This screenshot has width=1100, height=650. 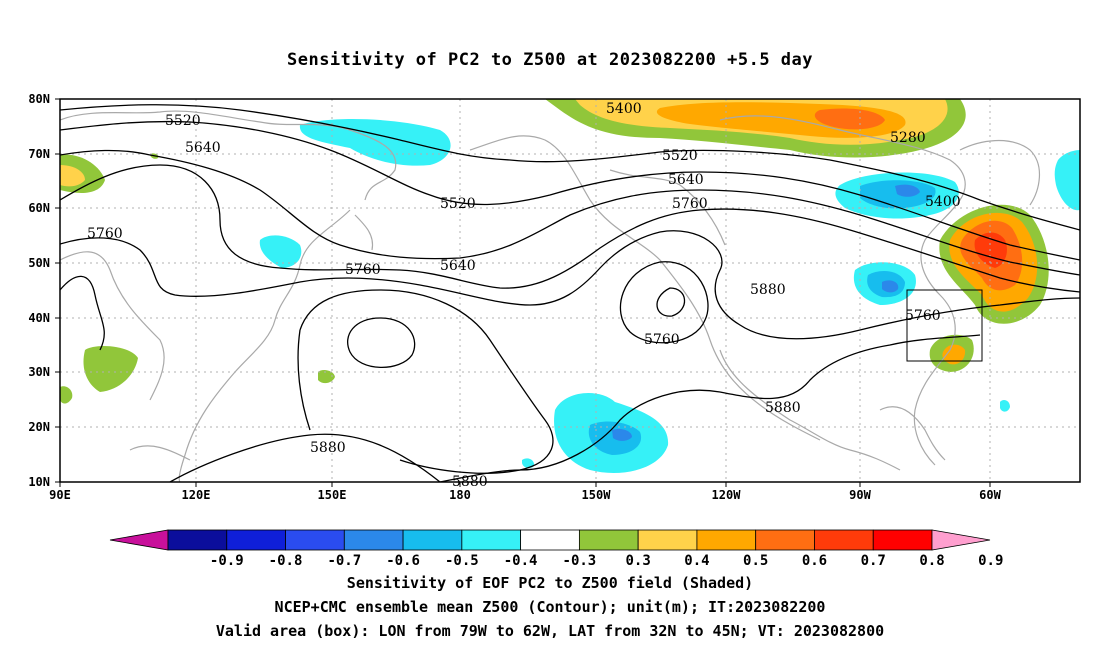 What do you see at coordinates (696, 561) in the screenshot?
I see `colorbar-label: 0.4` at bounding box center [696, 561].